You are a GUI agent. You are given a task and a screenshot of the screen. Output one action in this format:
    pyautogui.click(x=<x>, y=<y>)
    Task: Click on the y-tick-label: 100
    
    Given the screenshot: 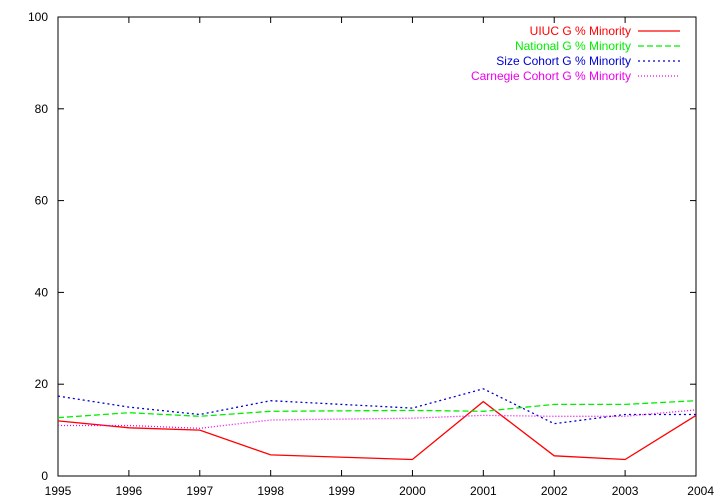 What is the action you would take?
    pyautogui.click(x=38, y=17)
    